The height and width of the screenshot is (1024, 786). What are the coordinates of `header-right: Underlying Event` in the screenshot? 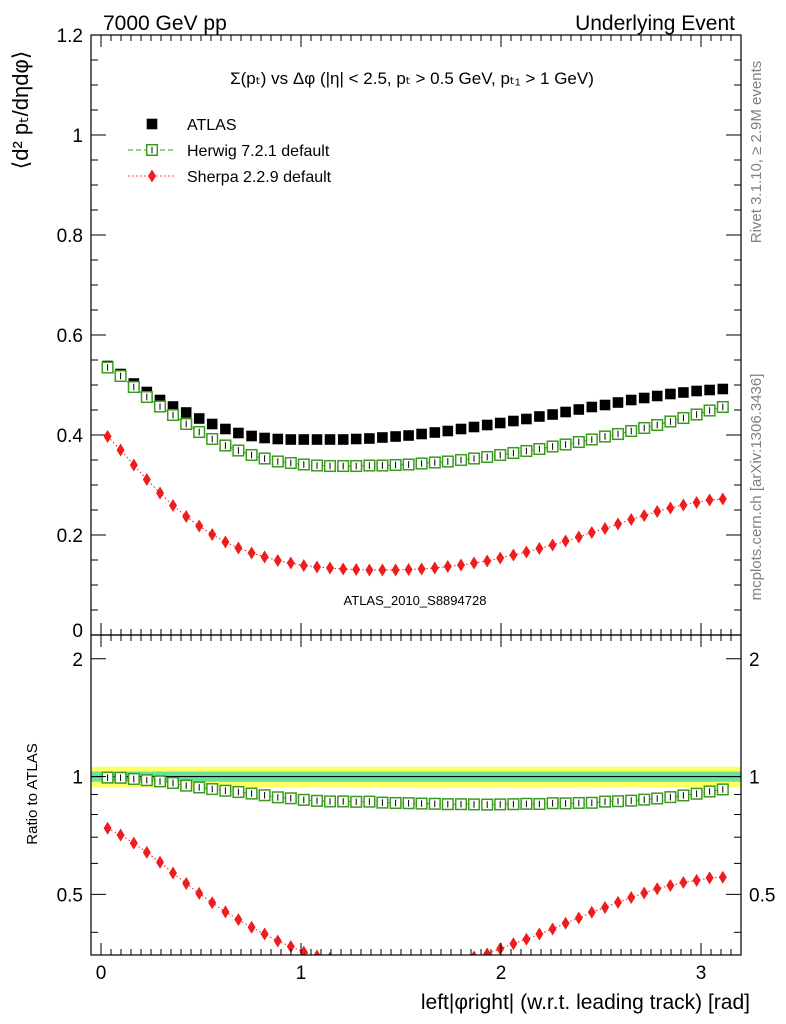 It's located at (655, 23).